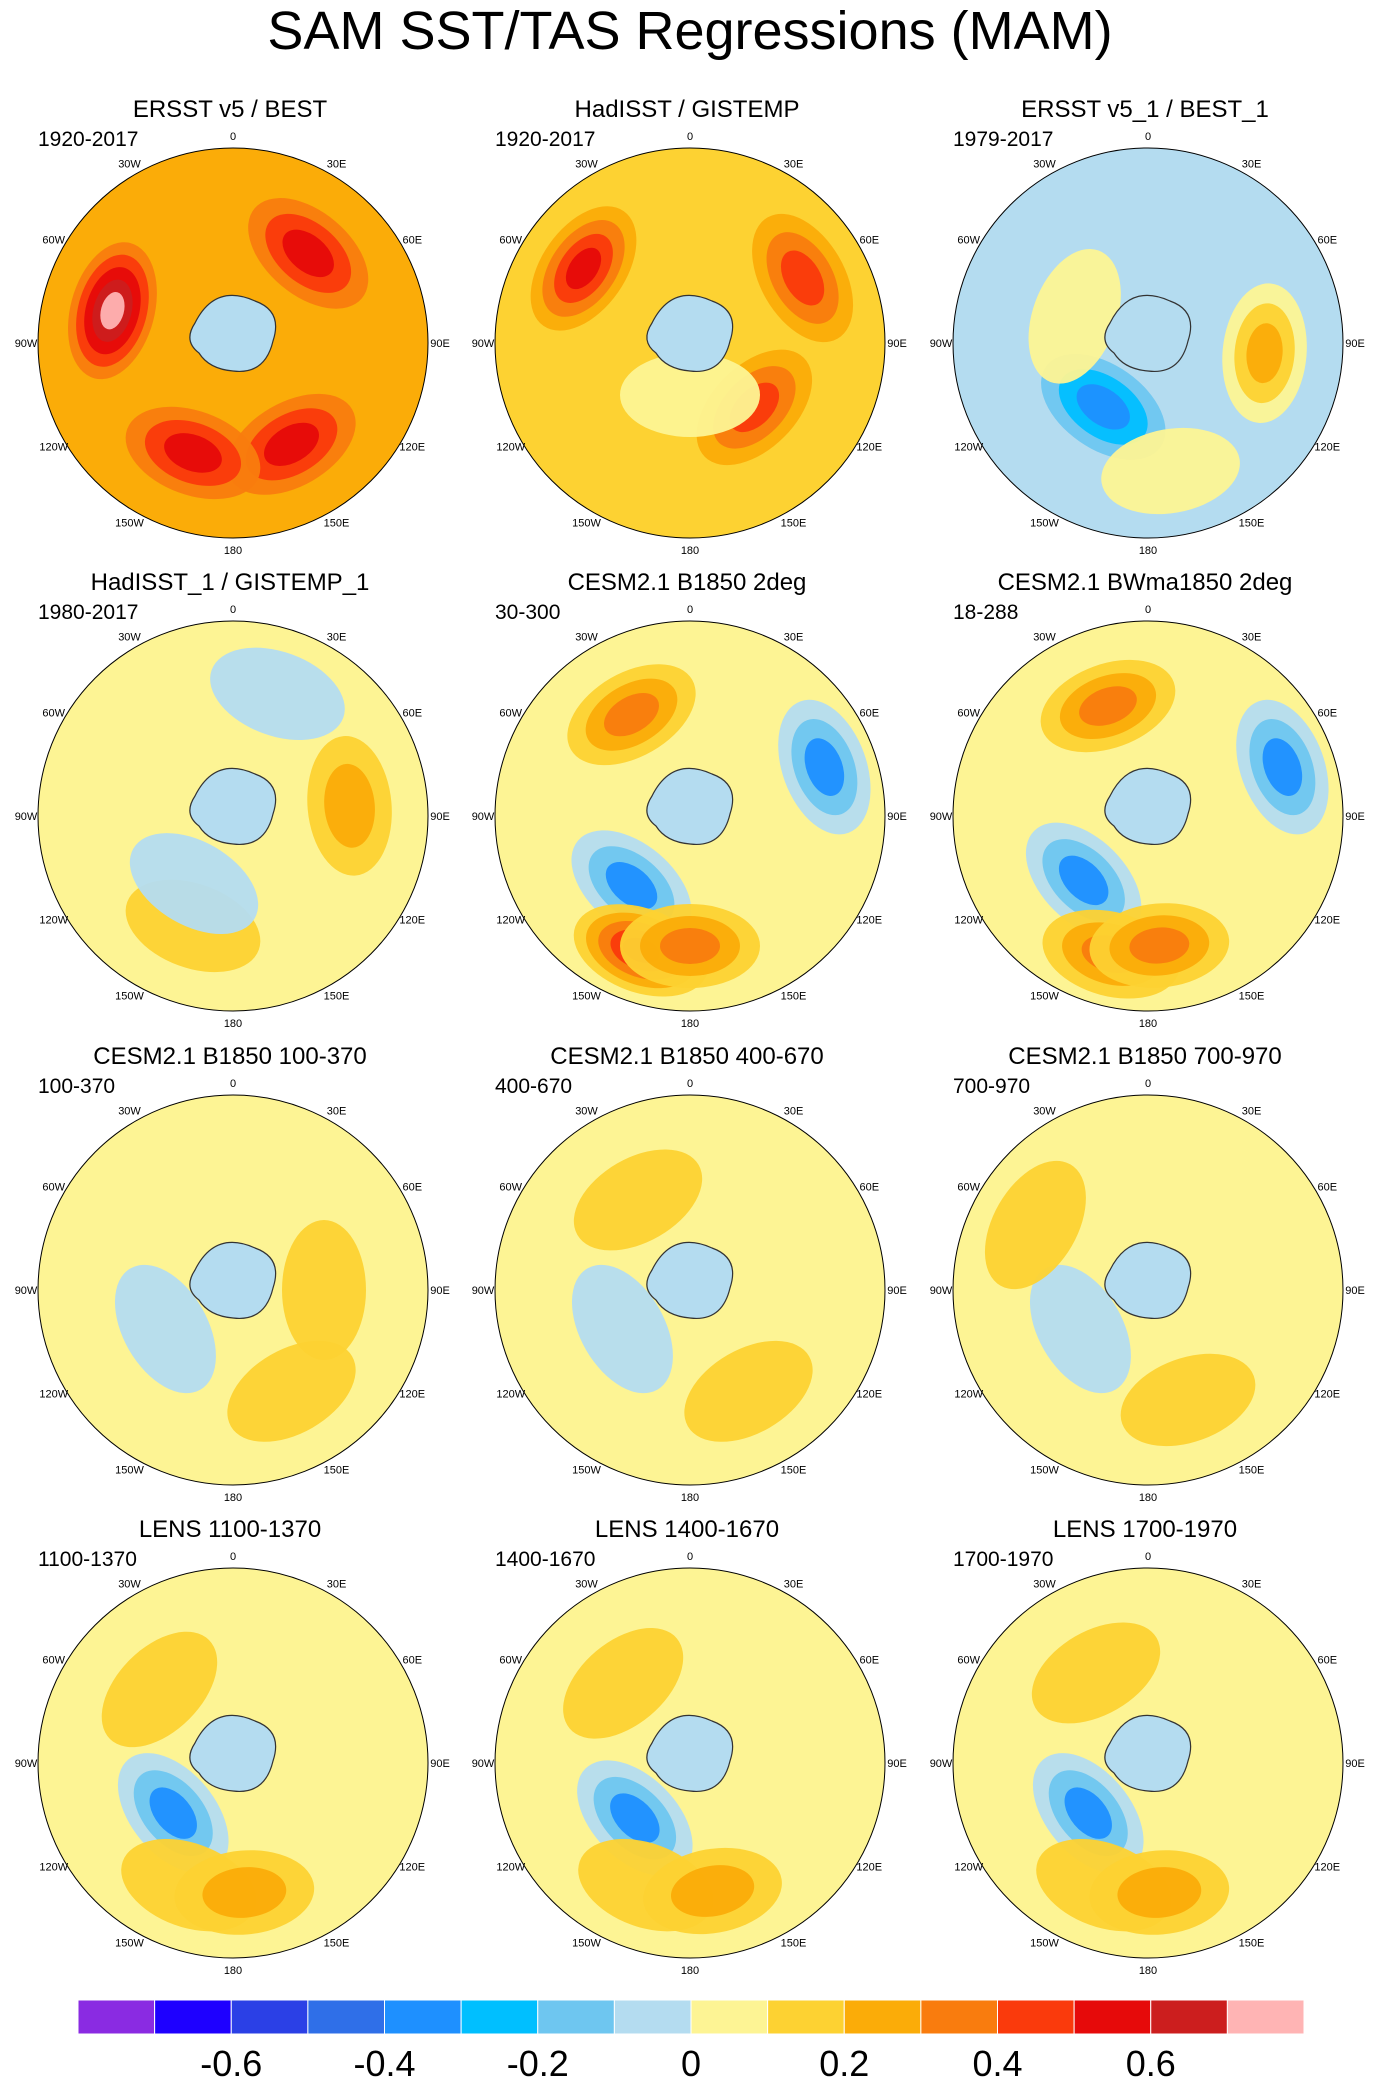  What do you see at coordinates (88, 612) in the screenshot?
I see `panel-year-range: 1980-2017` at bounding box center [88, 612].